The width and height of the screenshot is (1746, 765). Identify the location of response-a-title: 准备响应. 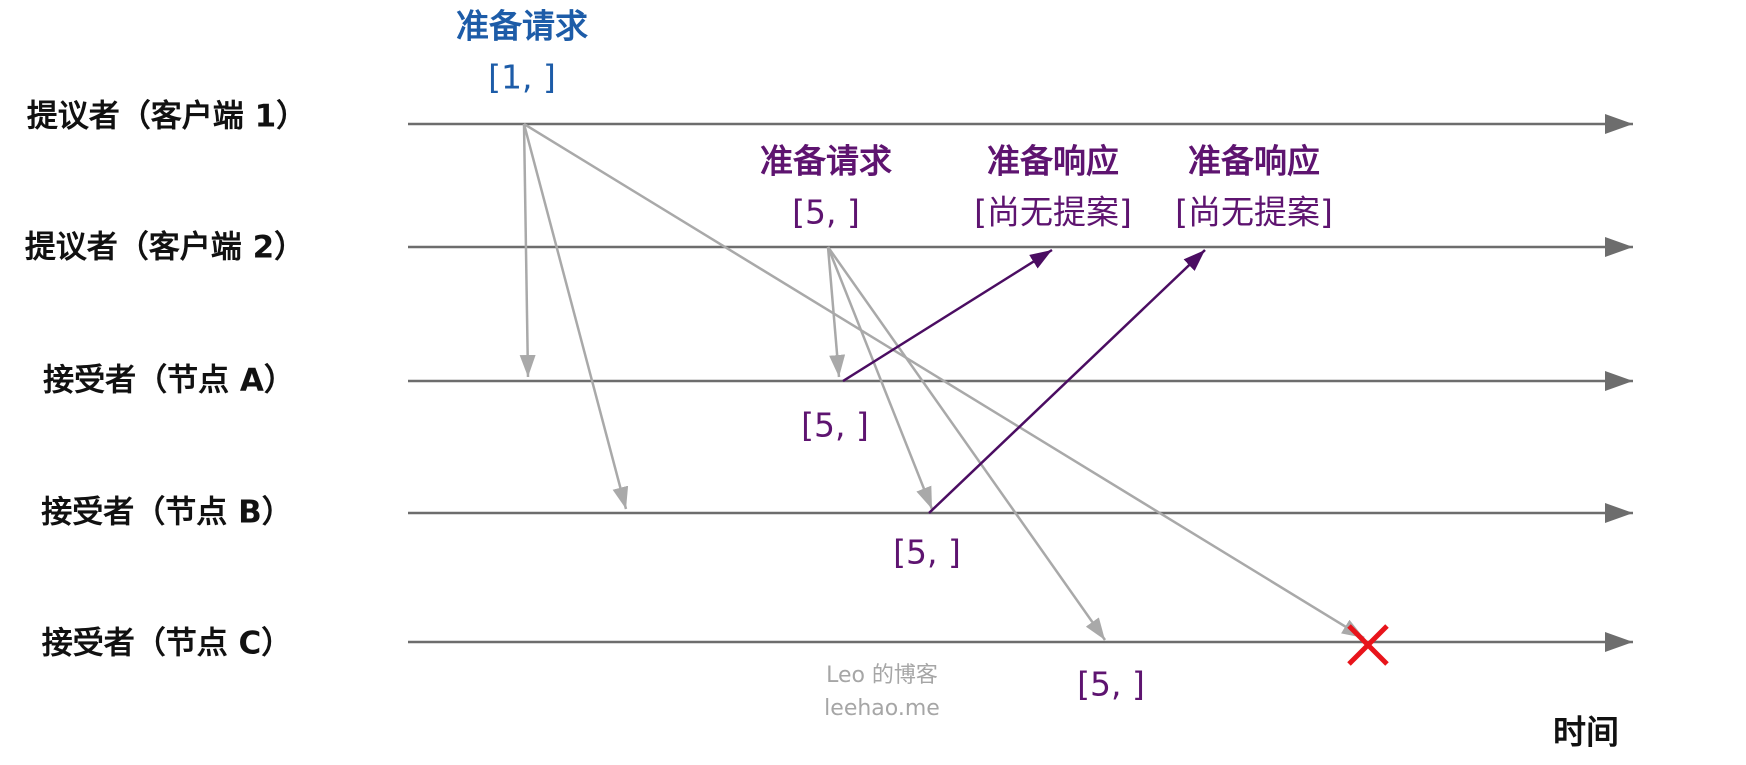
(1053, 161).